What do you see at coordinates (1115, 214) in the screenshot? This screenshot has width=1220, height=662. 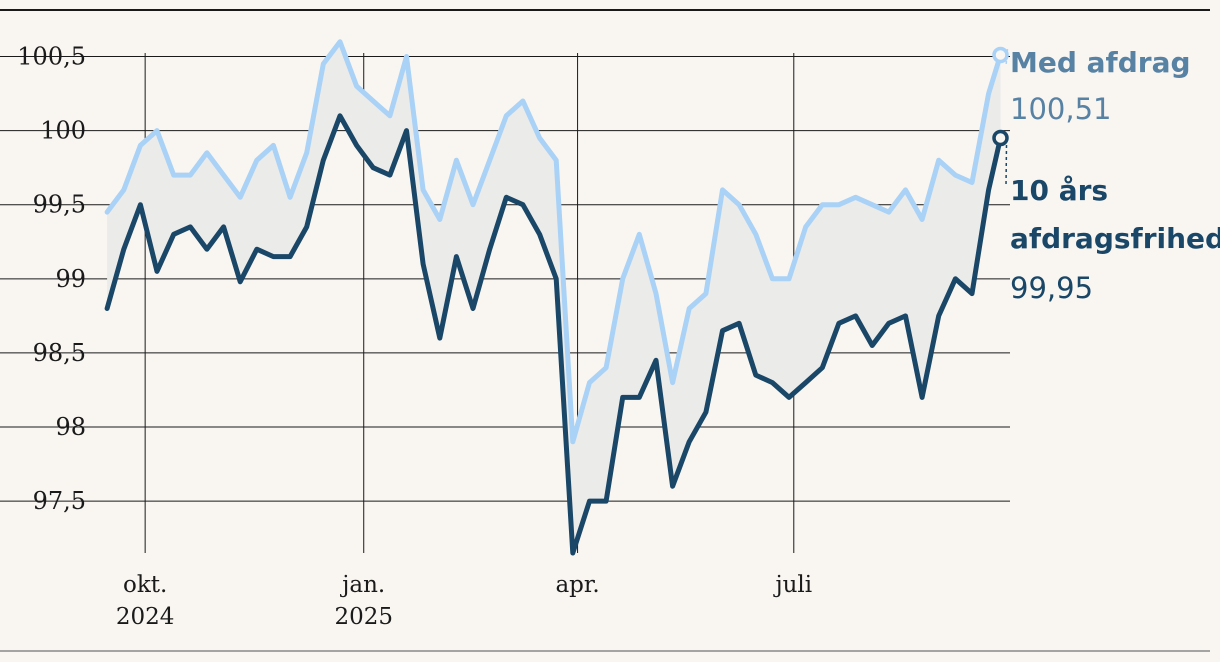 I see `series-name-label: 10 års afdragsfrihed` at bounding box center [1115, 214].